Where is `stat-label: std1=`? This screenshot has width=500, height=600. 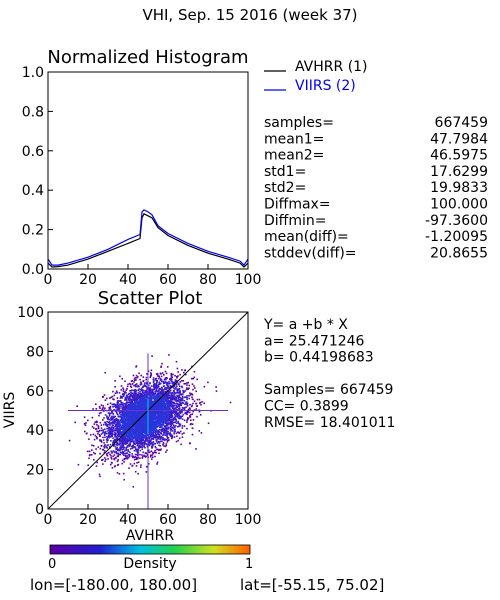 stat-label: std1= is located at coordinates (285, 172).